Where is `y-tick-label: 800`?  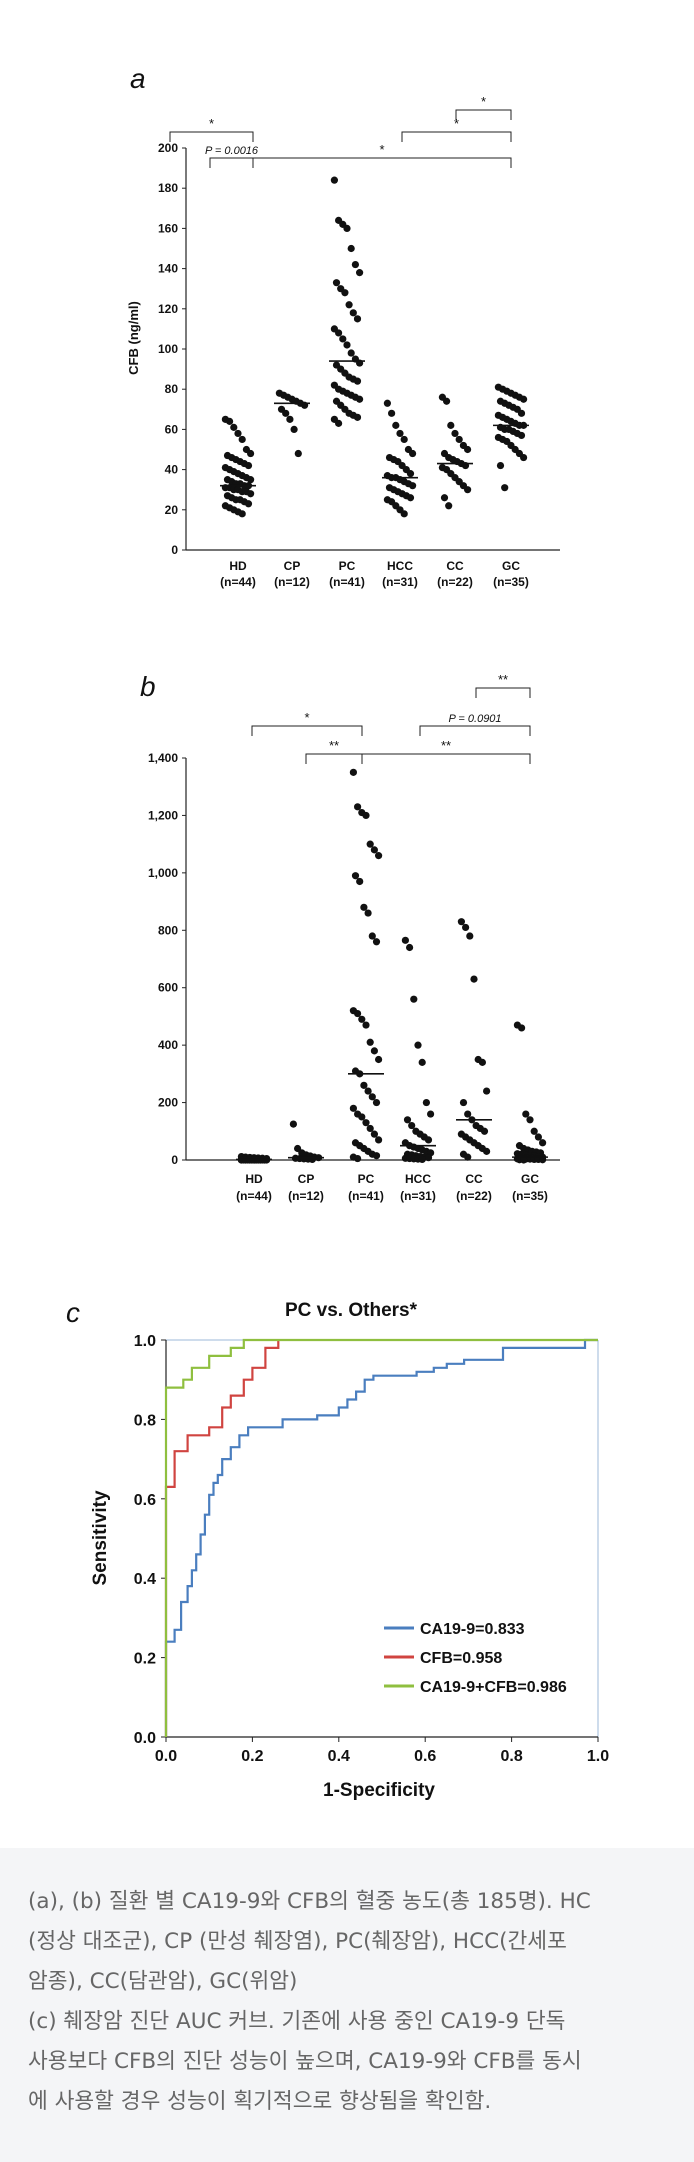
y-tick-label: 800 is located at coordinates (168, 930).